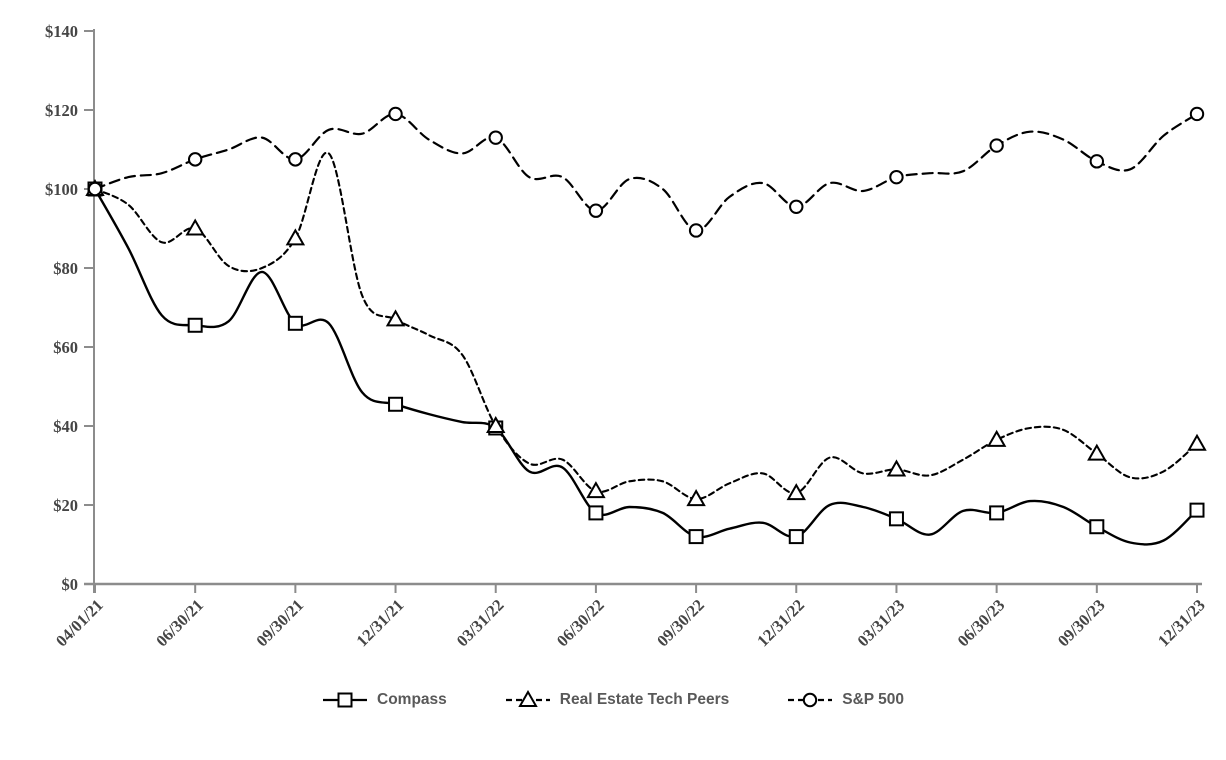  I want to click on s-p-500-line, so click(646, 172).